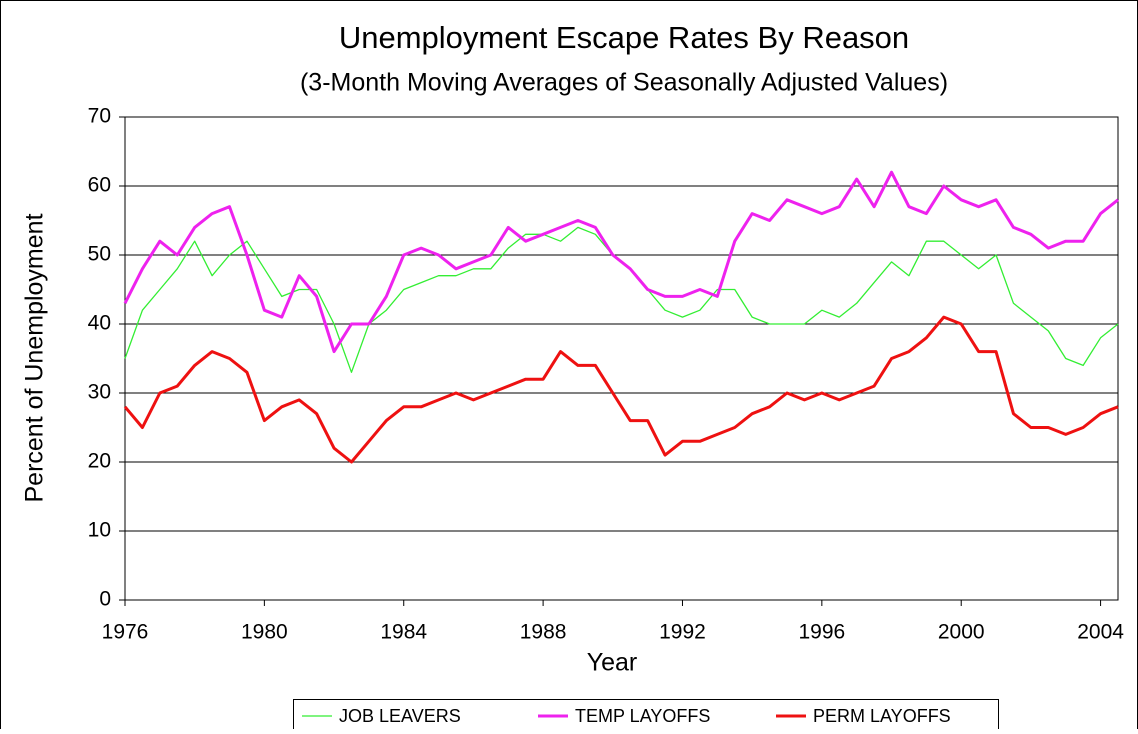 The height and width of the screenshot is (734, 1138). I want to click on x-tick-label: 1980, so click(264, 632).